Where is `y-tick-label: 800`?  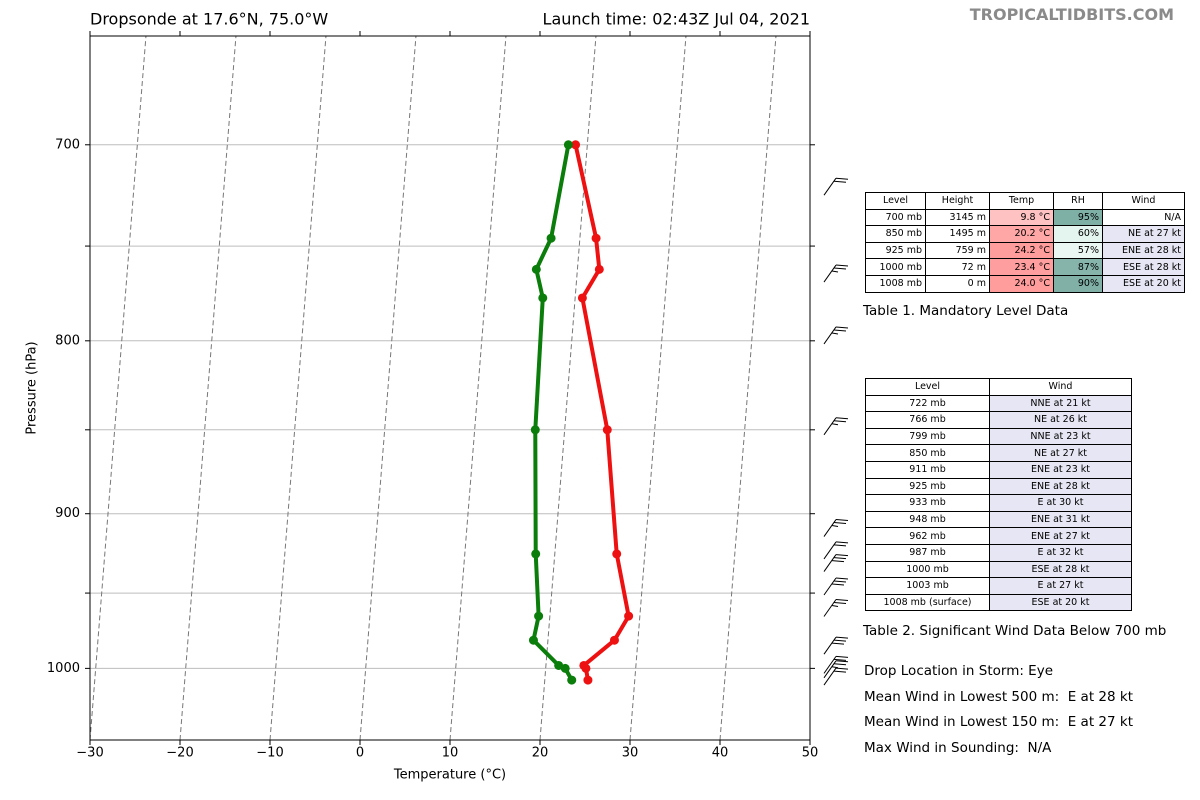
y-tick-label: 800 is located at coordinates (67, 340).